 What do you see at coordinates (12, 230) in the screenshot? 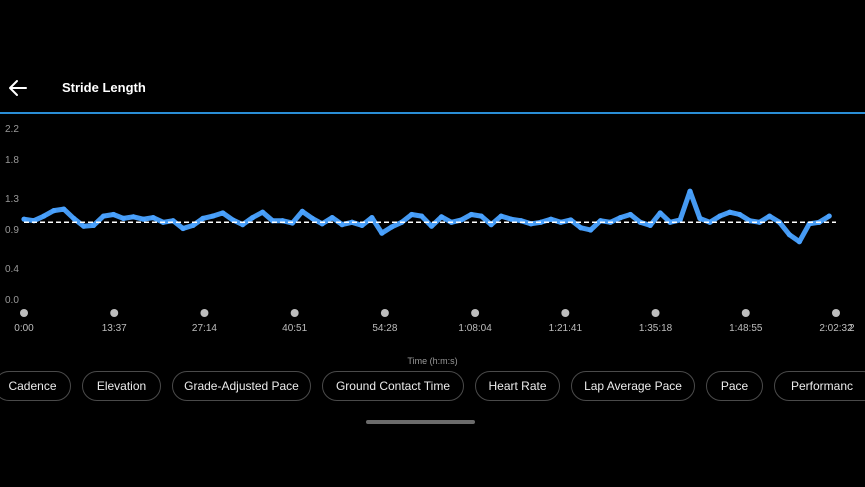
I see `y-tick-label: 0.9` at bounding box center [12, 230].